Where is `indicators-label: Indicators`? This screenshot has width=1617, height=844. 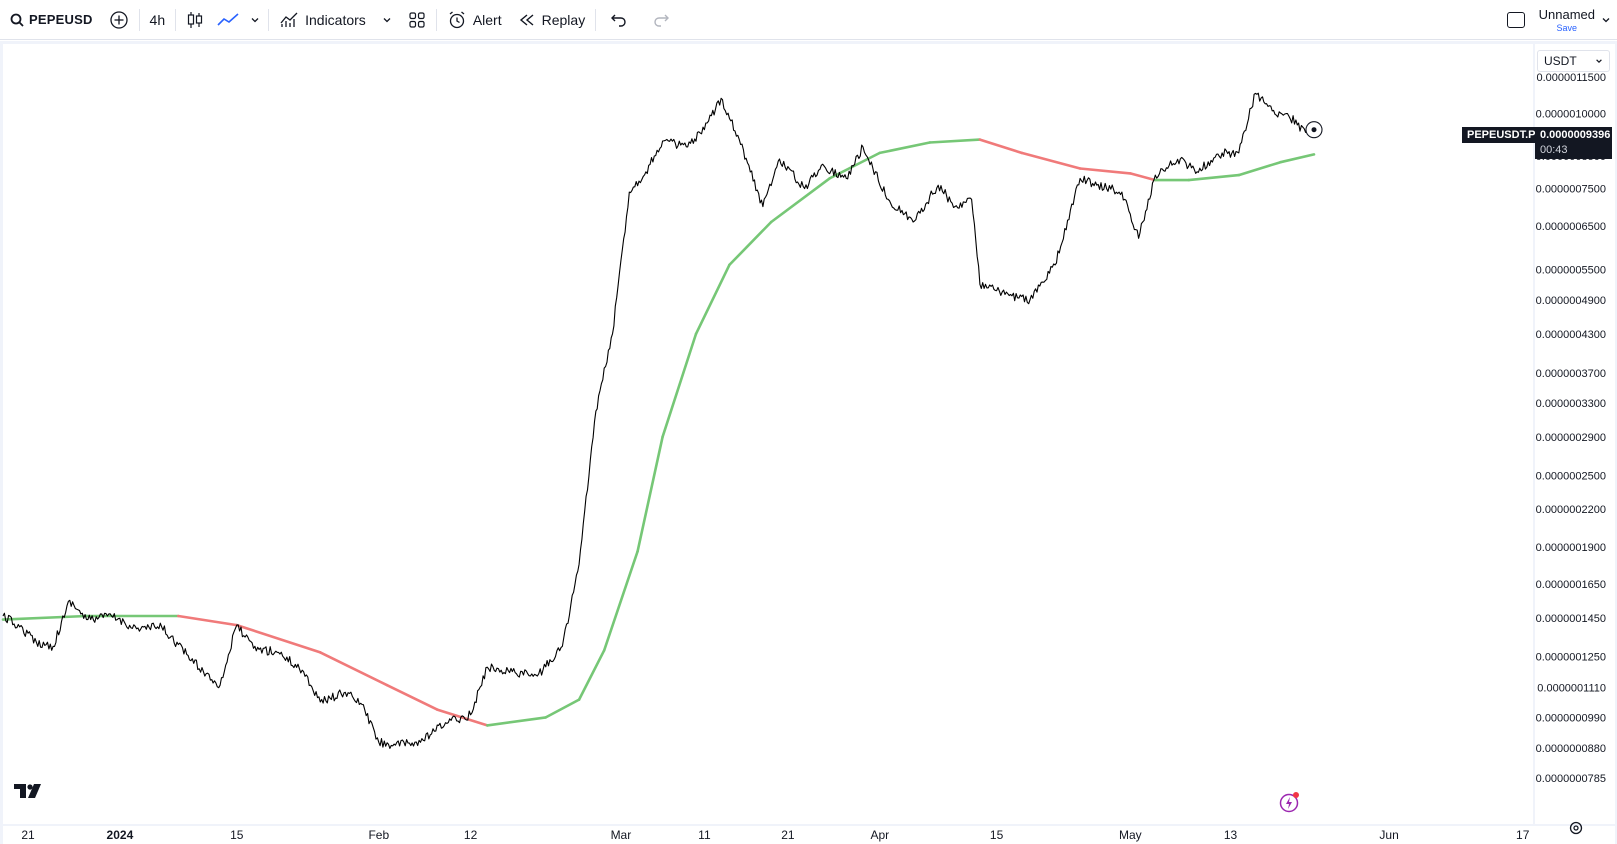 indicators-label: Indicators is located at coordinates (335, 19).